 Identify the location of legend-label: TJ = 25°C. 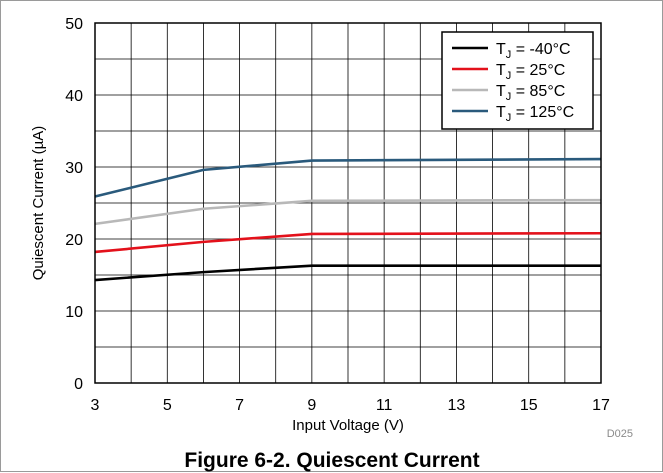
(530, 72).